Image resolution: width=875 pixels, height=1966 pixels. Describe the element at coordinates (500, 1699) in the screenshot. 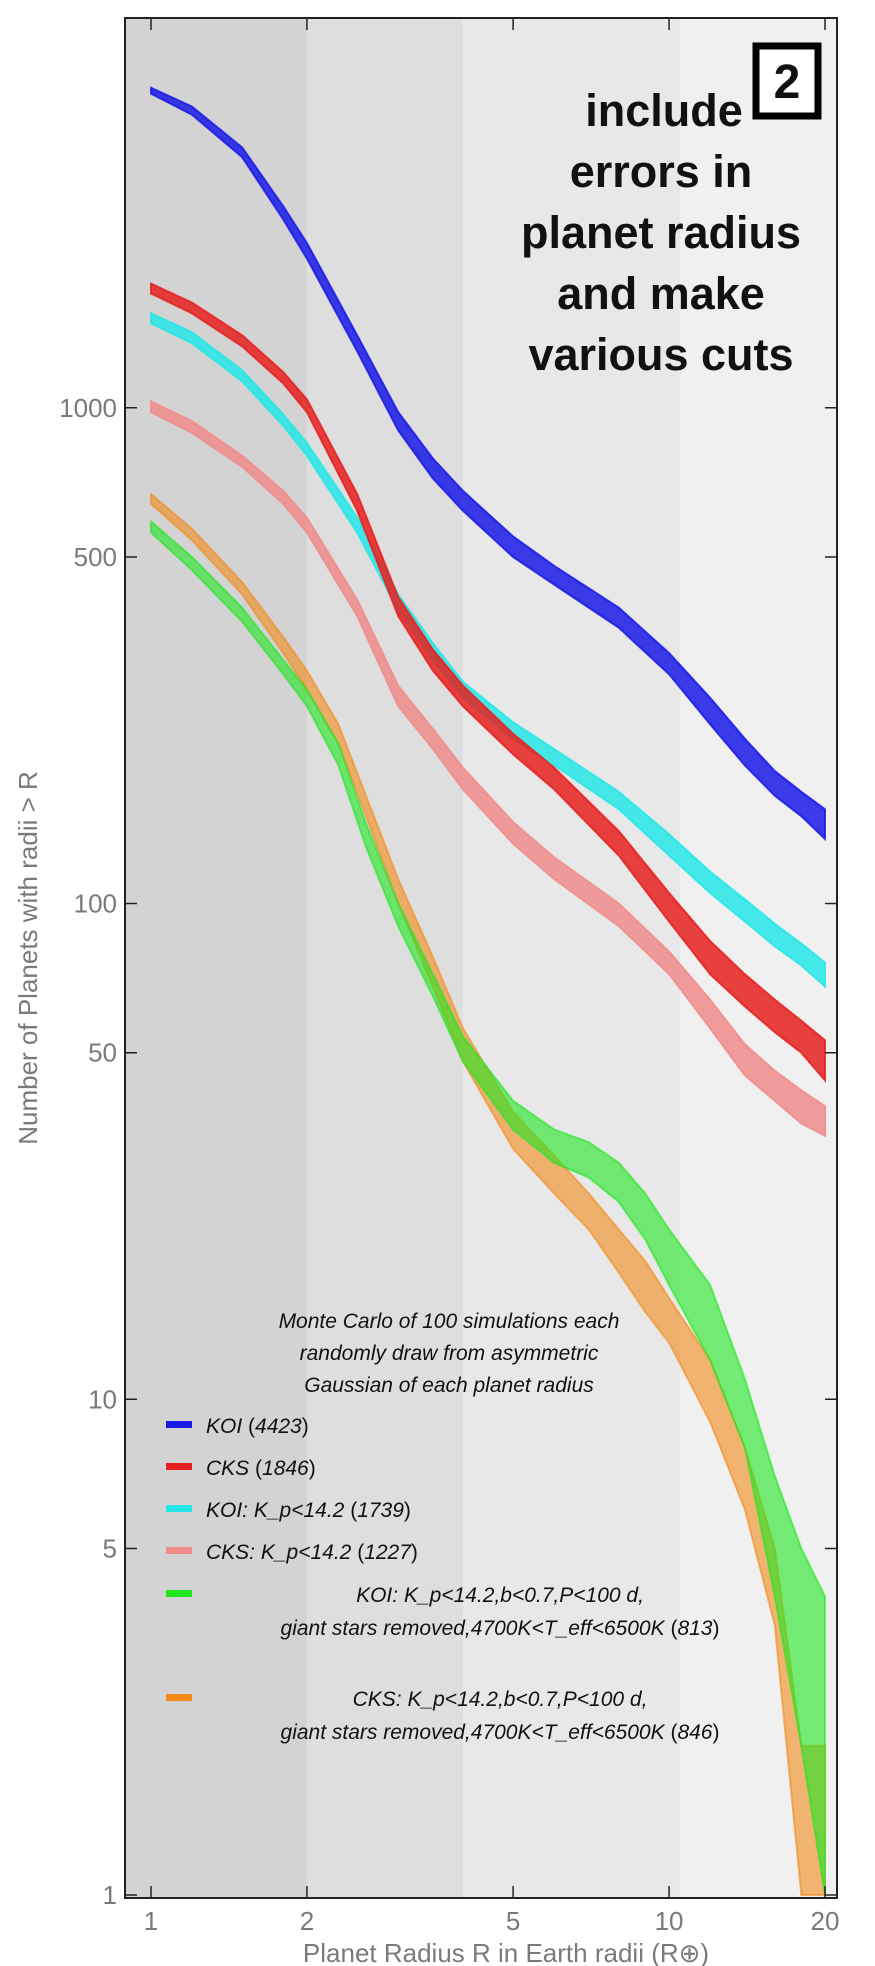

I see `legend-label: CKS: K_p<14.2,b<0.7,P<100 d,` at that location.